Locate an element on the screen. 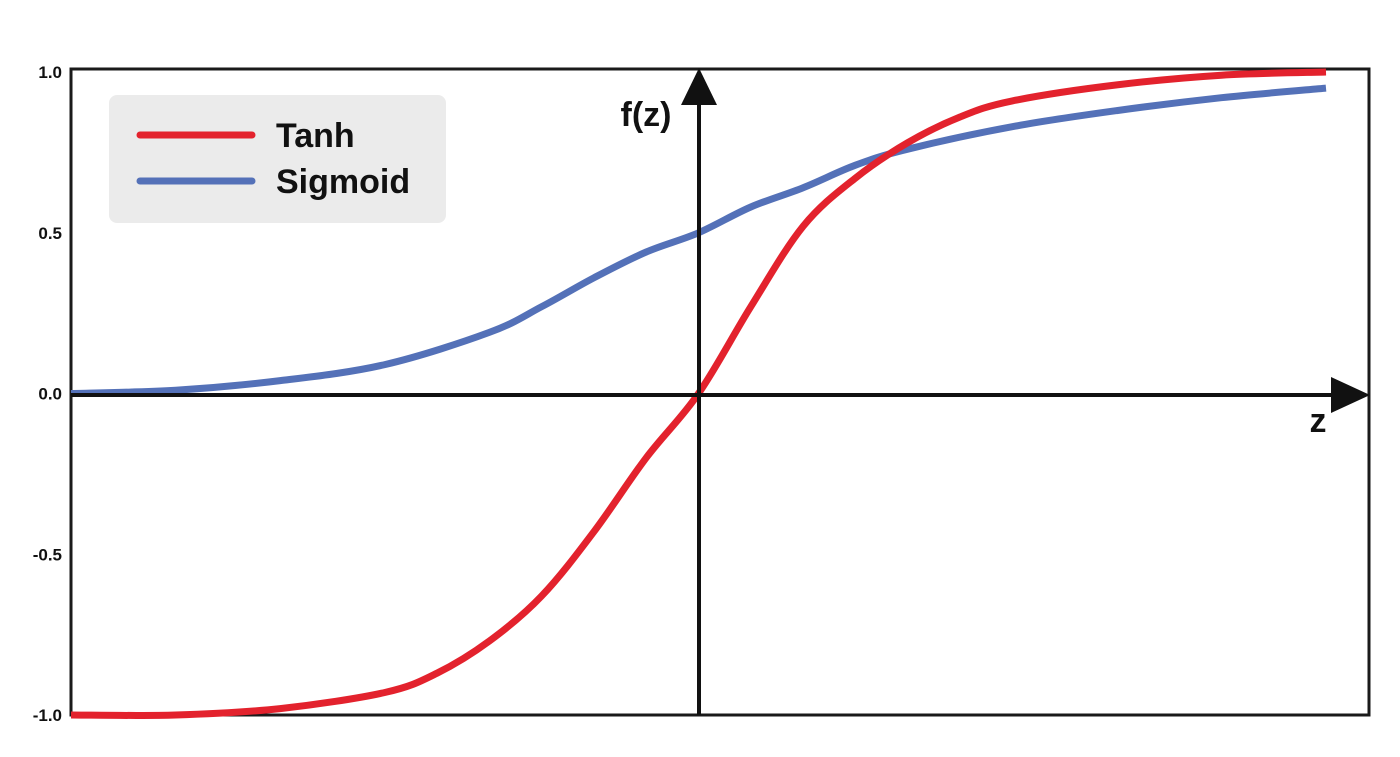 This screenshot has width=1400, height=757. legend-label-tanh: Tanh is located at coordinates (315, 136).